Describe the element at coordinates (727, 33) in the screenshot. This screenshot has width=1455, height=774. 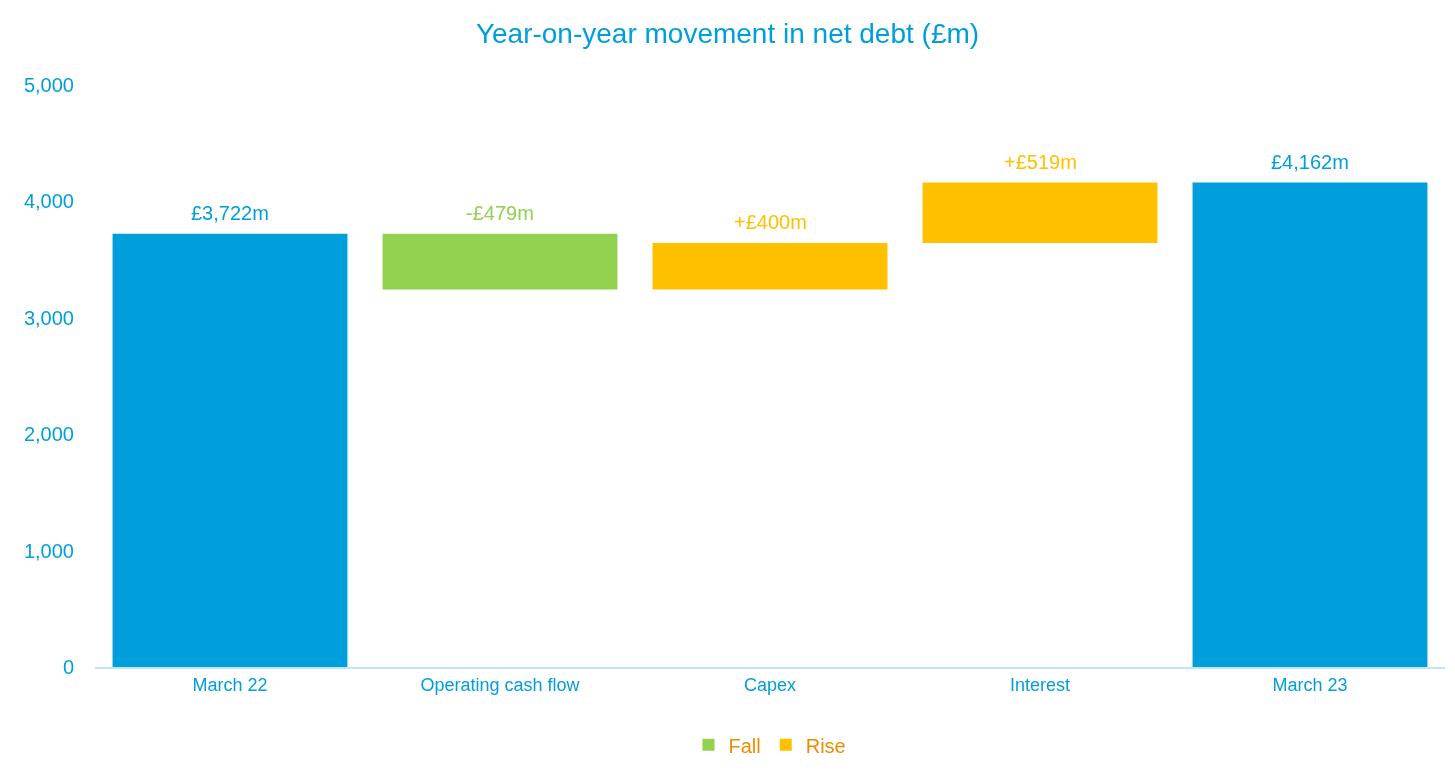
I see `chart-title: Year-on-year movement in net debt (£m)` at that location.